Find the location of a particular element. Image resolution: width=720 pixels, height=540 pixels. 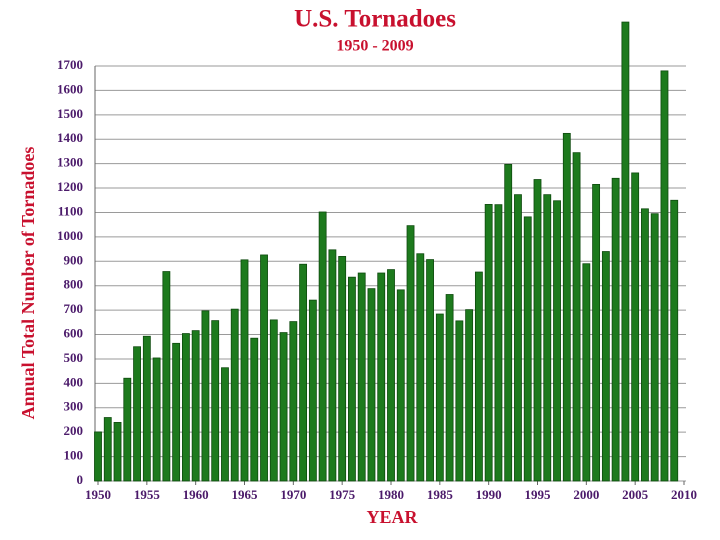

y-tick-label: 300 is located at coordinates (74, 406).